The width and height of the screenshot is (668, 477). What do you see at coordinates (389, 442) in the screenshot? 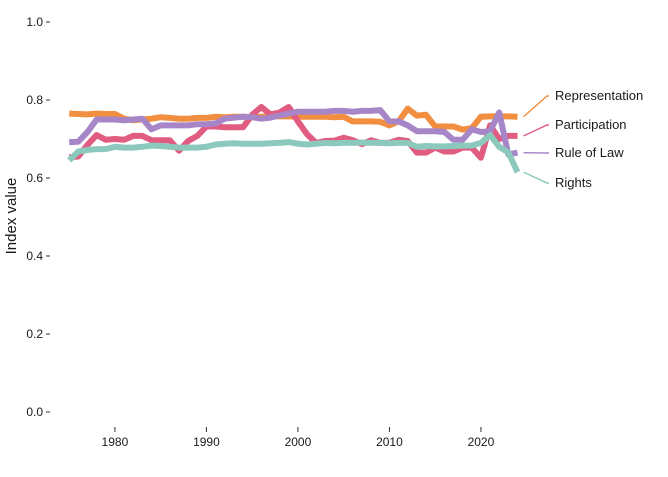
I see `x-tick-label: 2010` at bounding box center [389, 442].